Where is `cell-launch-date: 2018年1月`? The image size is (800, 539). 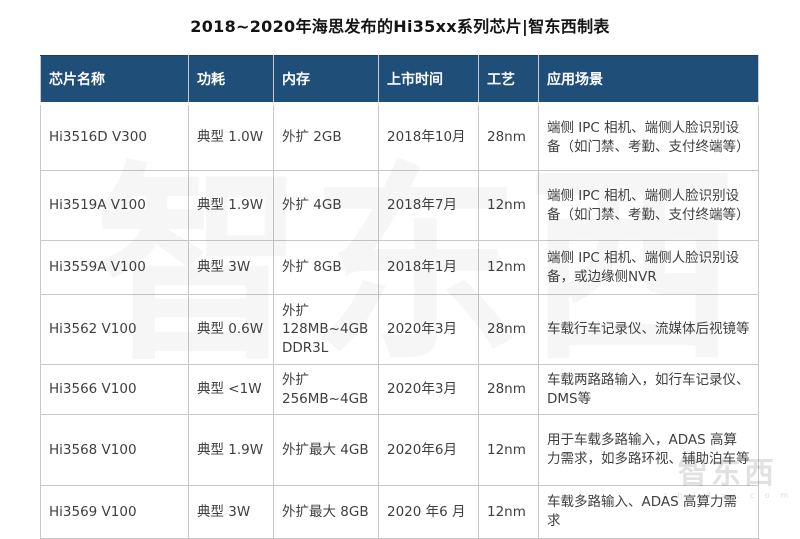 cell-launch-date: 2018年1月 is located at coordinates (428, 267).